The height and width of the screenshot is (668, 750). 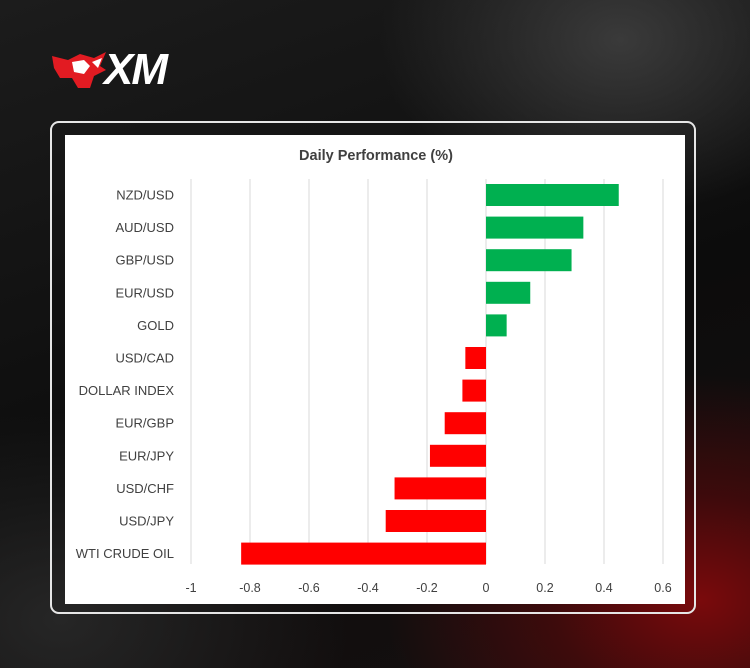 I want to click on x-tick-label: 0, so click(x=486, y=588).